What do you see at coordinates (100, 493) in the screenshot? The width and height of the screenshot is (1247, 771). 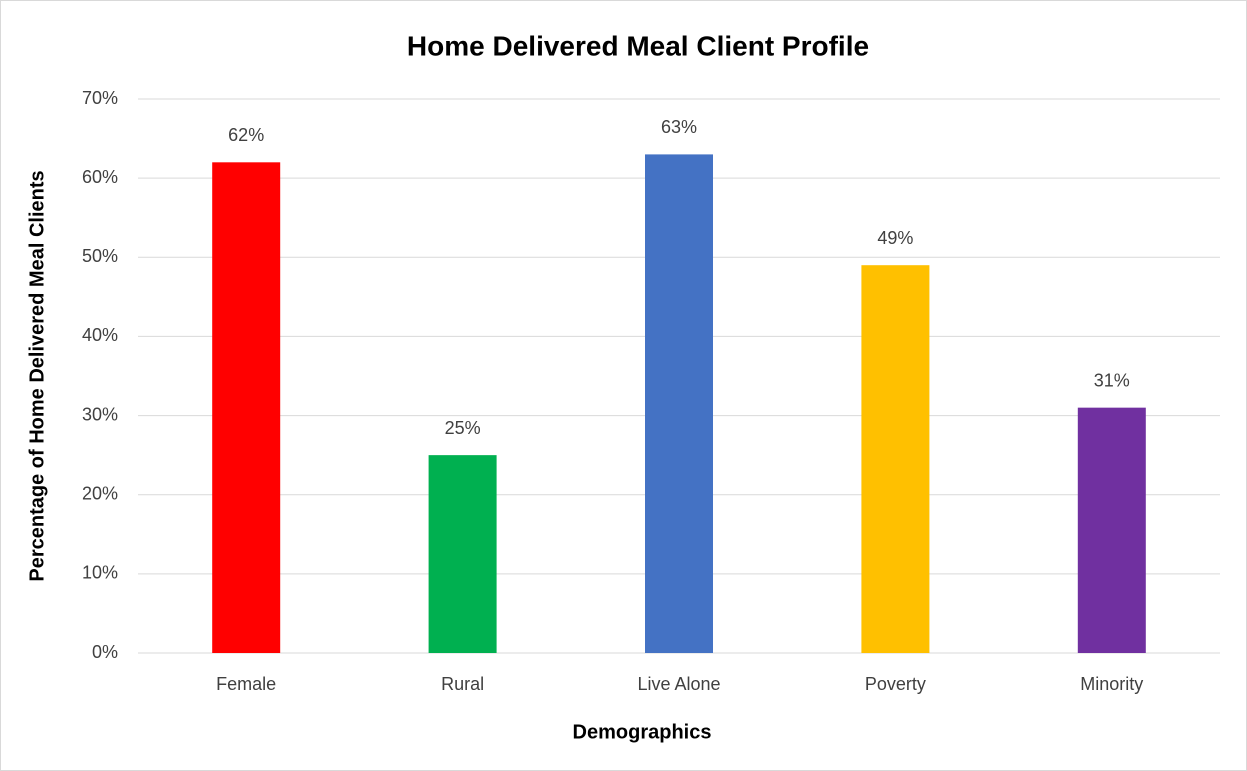 I see `y-tick-label: 20%` at bounding box center [100, 493].